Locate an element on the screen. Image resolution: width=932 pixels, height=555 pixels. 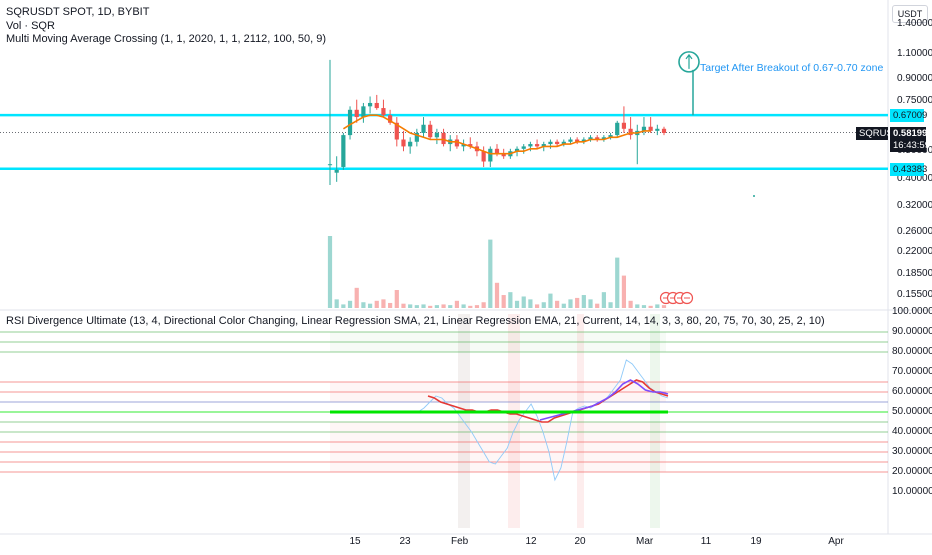
time-tick-label: Apr is located at coordinates (836, 541).